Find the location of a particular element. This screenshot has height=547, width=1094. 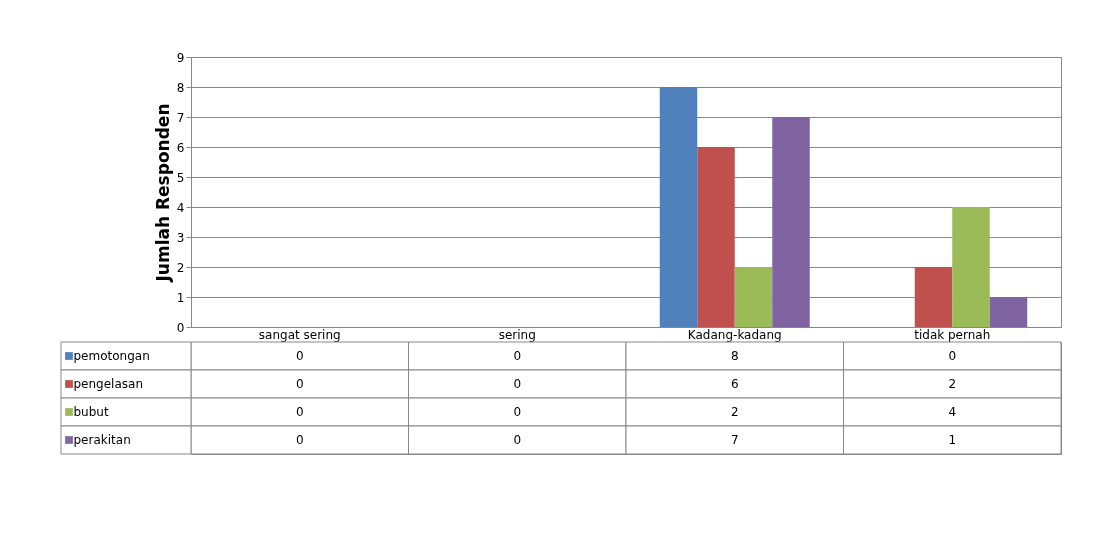

y-tick-label: 7 is located at coordinates (180, 117).